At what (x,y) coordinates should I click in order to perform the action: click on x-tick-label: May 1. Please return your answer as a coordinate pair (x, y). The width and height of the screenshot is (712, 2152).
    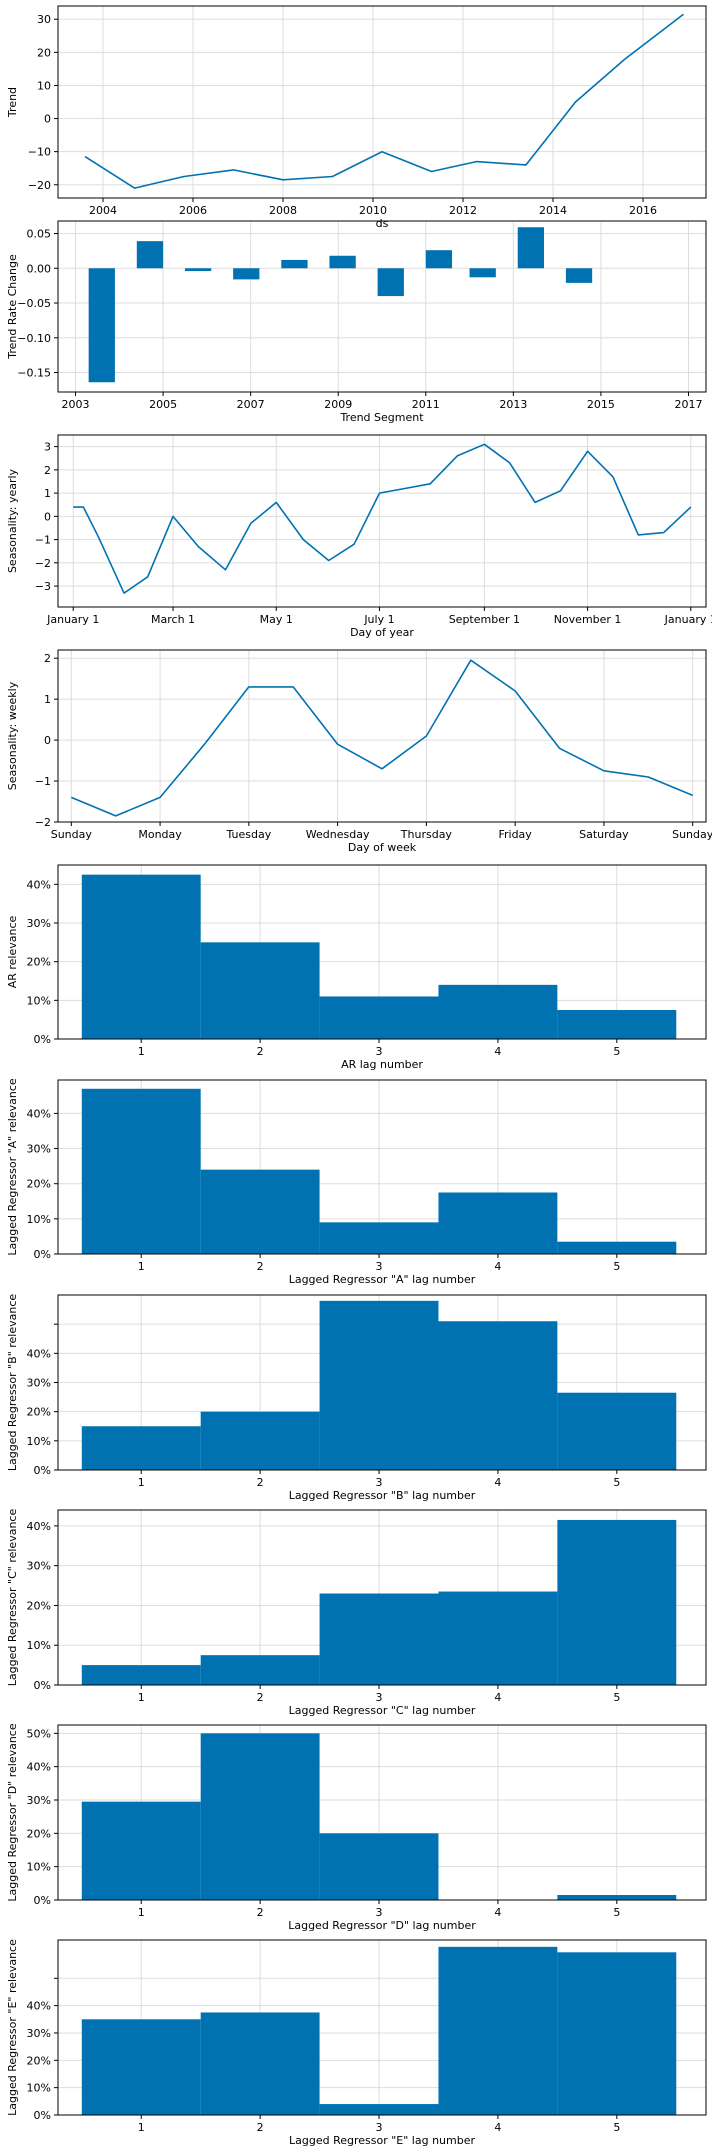
    Looking at the image, I should click on (276, 619).